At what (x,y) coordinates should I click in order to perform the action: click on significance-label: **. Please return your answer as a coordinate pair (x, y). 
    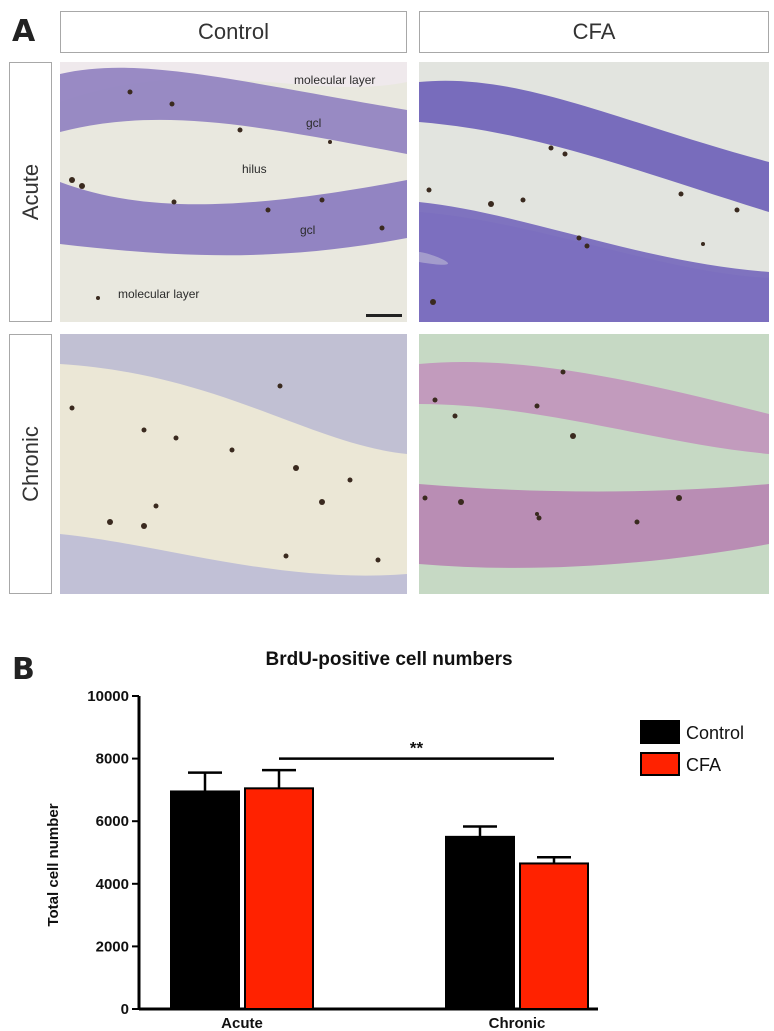
    Looking at the image, I should click on (417, 748).